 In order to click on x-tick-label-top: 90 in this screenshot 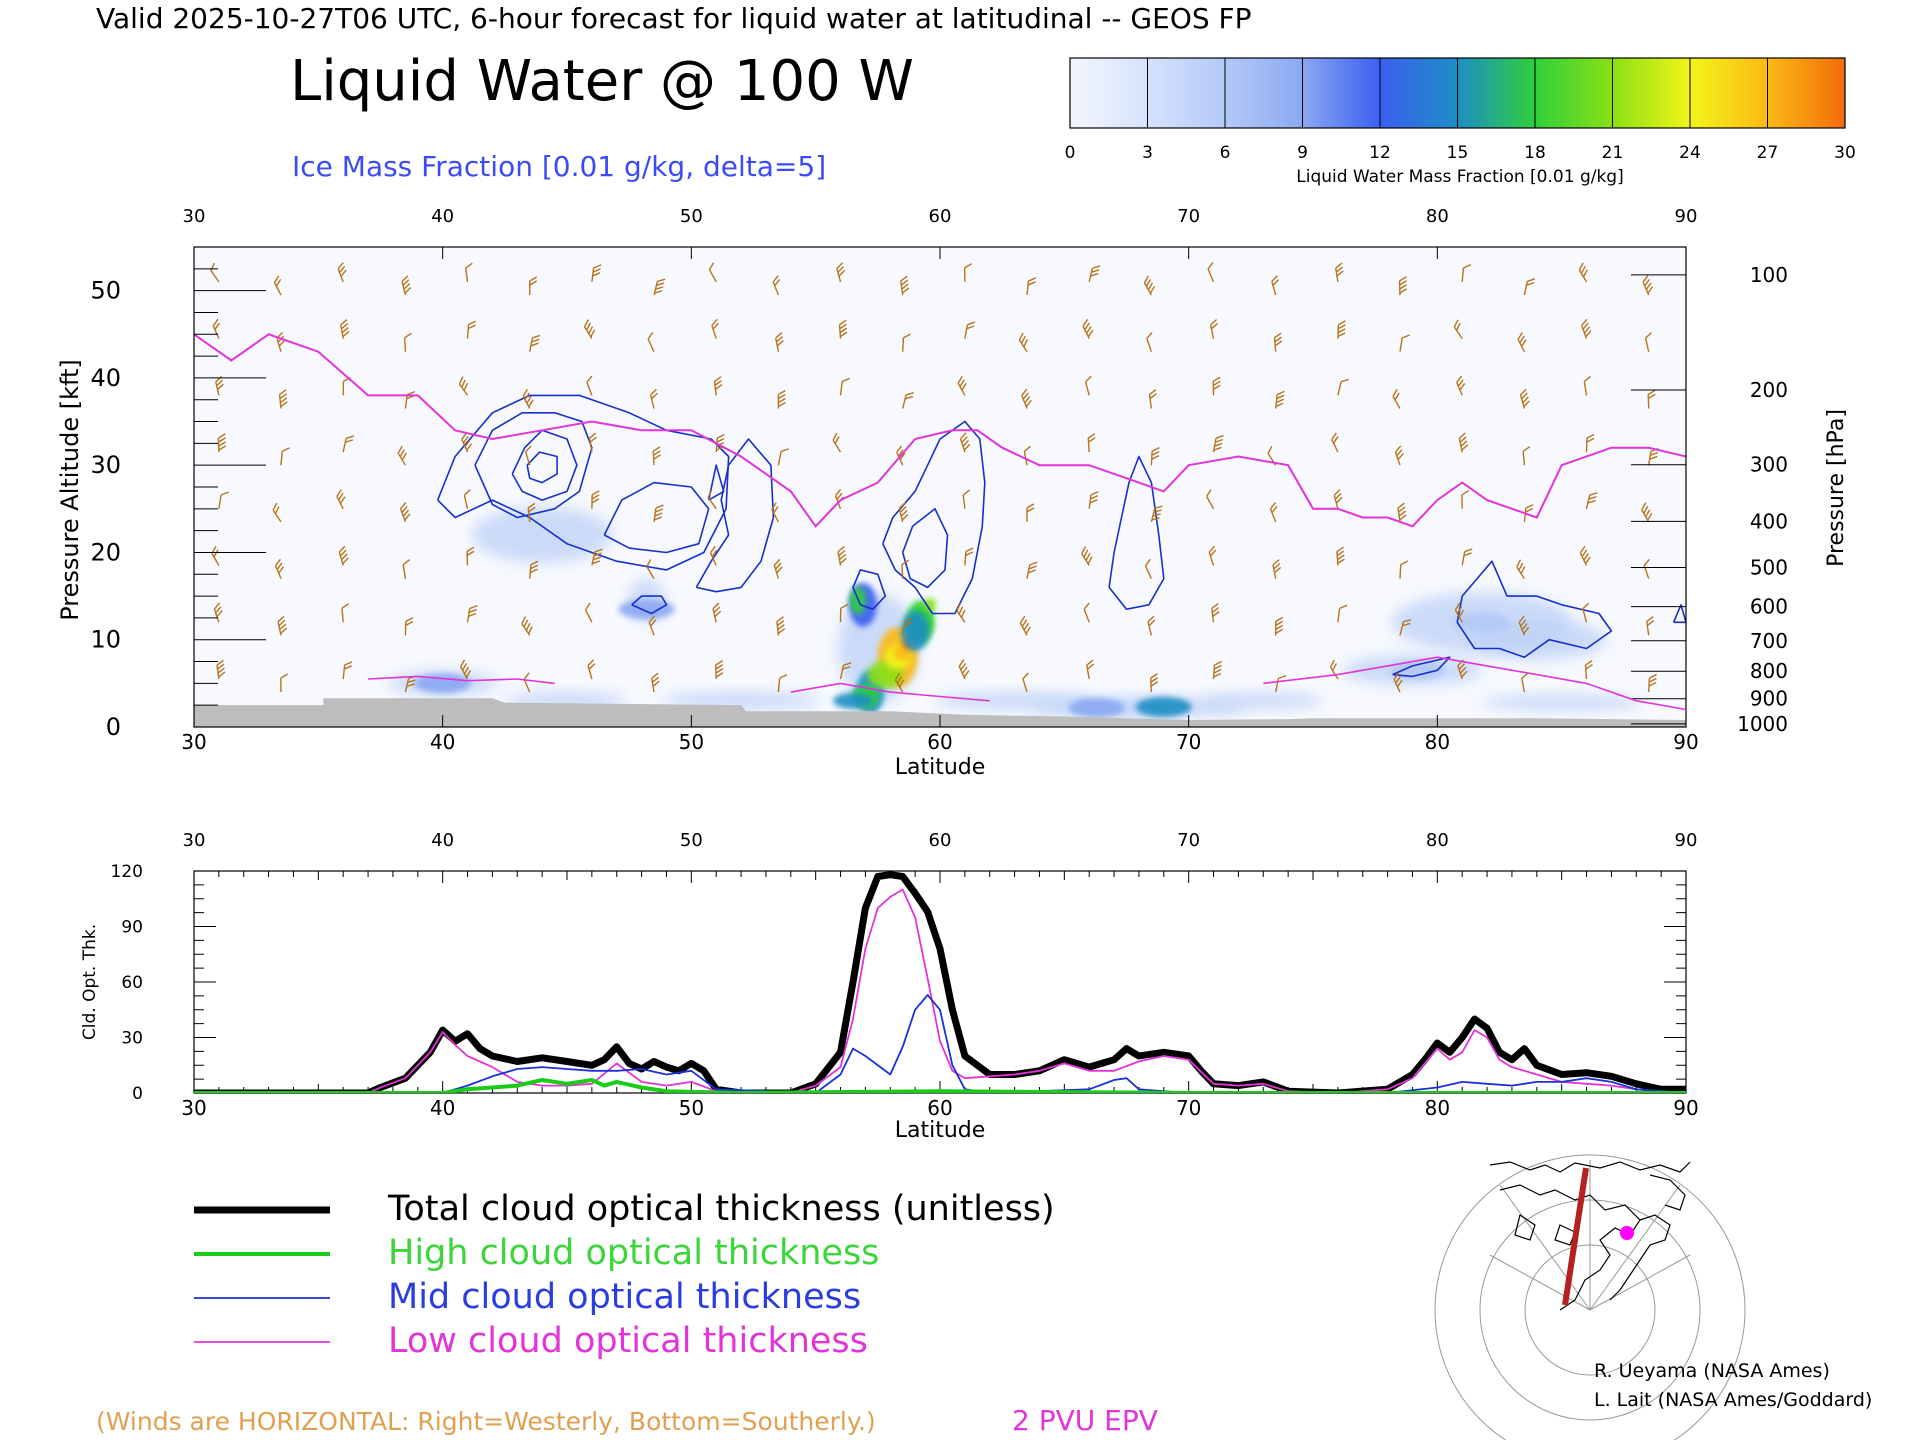, I will do `click(1686, 216)`.